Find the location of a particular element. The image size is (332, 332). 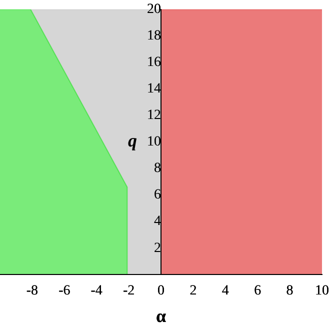

y-tick-label: 4 is located at coordinates (157, 222).